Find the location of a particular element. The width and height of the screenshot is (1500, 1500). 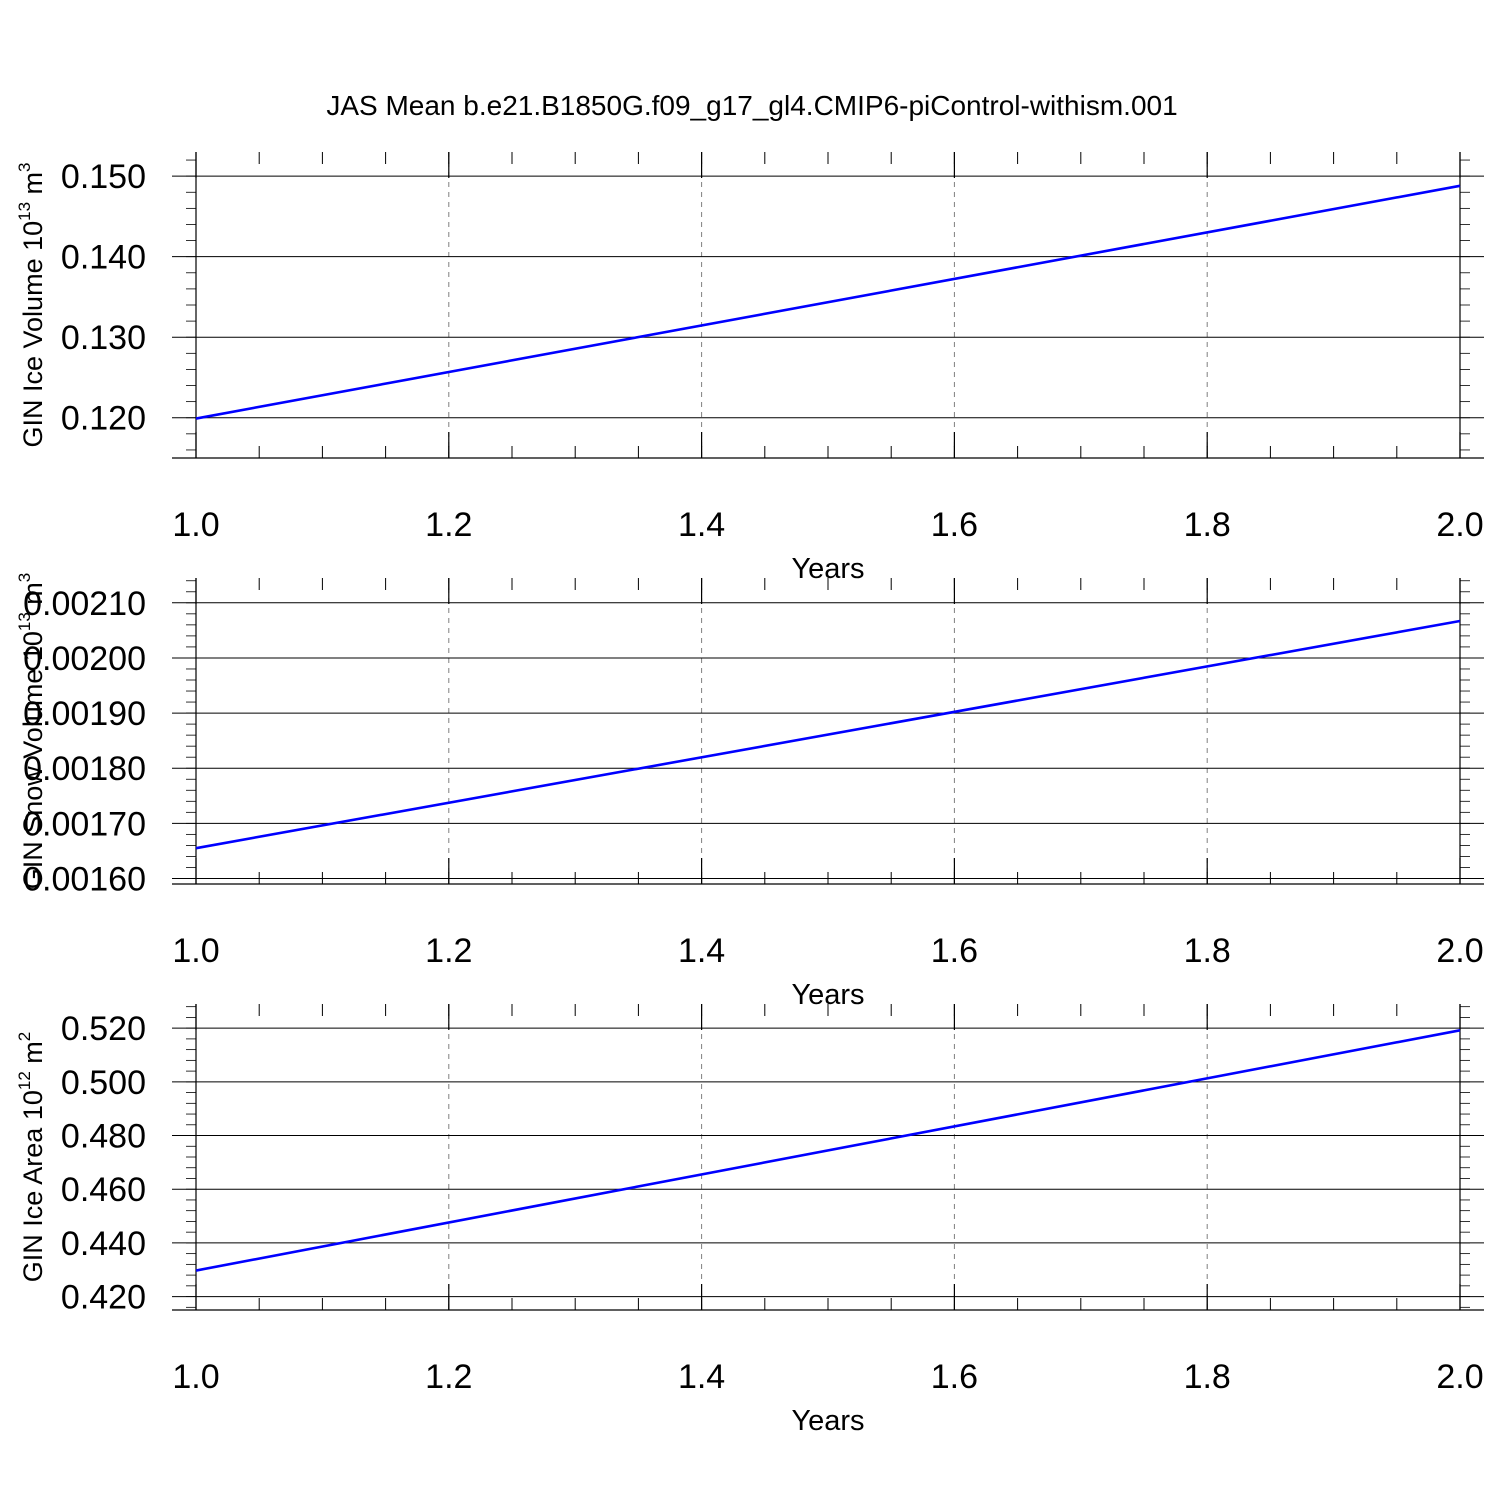

y-tick-label: 0.120 is located at coordinates (103, 419).